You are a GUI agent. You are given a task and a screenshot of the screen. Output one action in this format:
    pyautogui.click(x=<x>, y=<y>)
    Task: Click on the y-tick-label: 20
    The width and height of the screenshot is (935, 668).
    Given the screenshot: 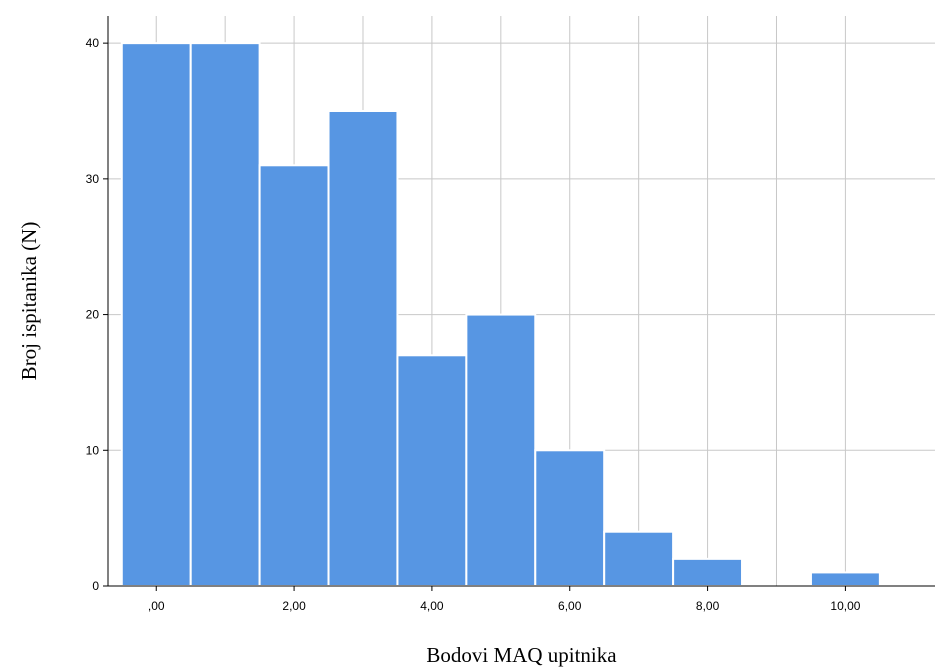 What is the action you would take?
    pyautogui.click(x=93, y=315)
    